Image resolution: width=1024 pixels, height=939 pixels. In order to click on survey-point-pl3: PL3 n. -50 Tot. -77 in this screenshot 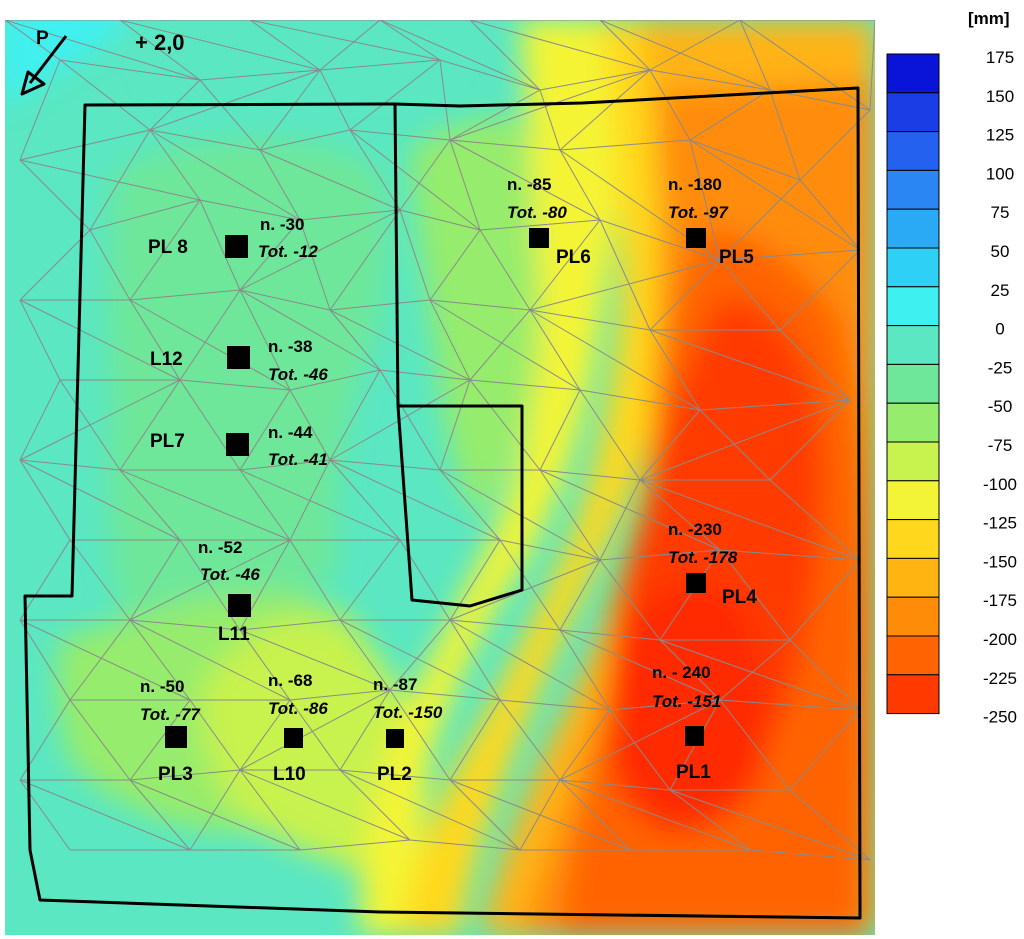, I will do `click(170, 731)`.